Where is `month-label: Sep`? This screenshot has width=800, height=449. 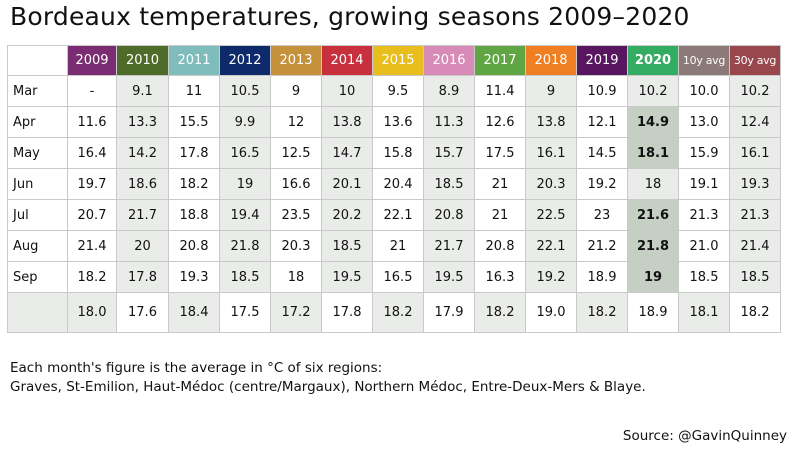
month-label: Sep is located at coordinates (37, 277).